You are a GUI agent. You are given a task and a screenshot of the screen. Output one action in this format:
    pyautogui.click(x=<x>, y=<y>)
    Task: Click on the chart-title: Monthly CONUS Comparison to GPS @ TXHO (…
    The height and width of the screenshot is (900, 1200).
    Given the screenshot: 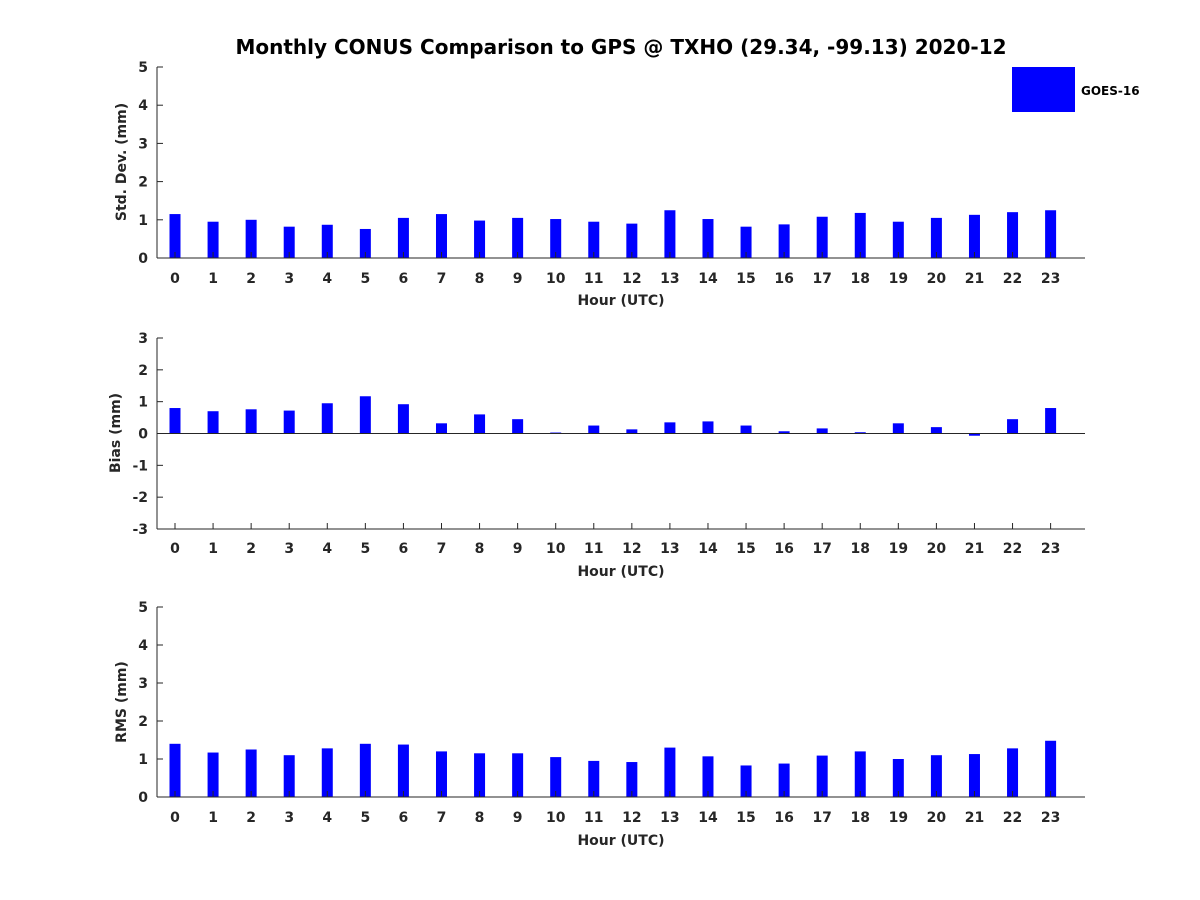 What is the action you would take?
    pyautogui.click(x=620, y=47)
    